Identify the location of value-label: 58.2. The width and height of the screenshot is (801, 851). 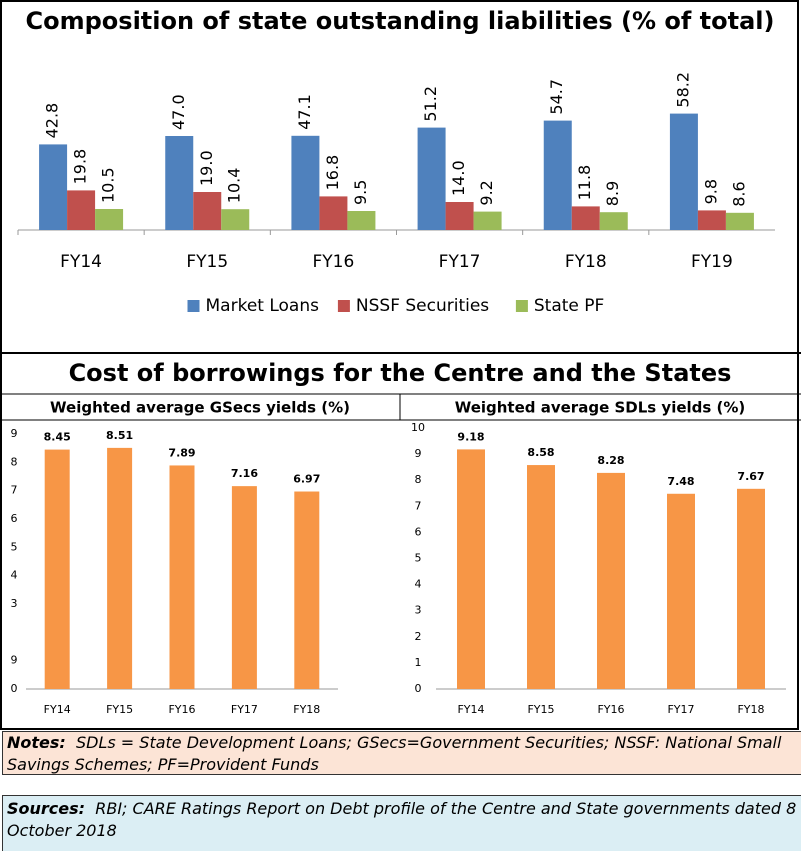
(682, 90).